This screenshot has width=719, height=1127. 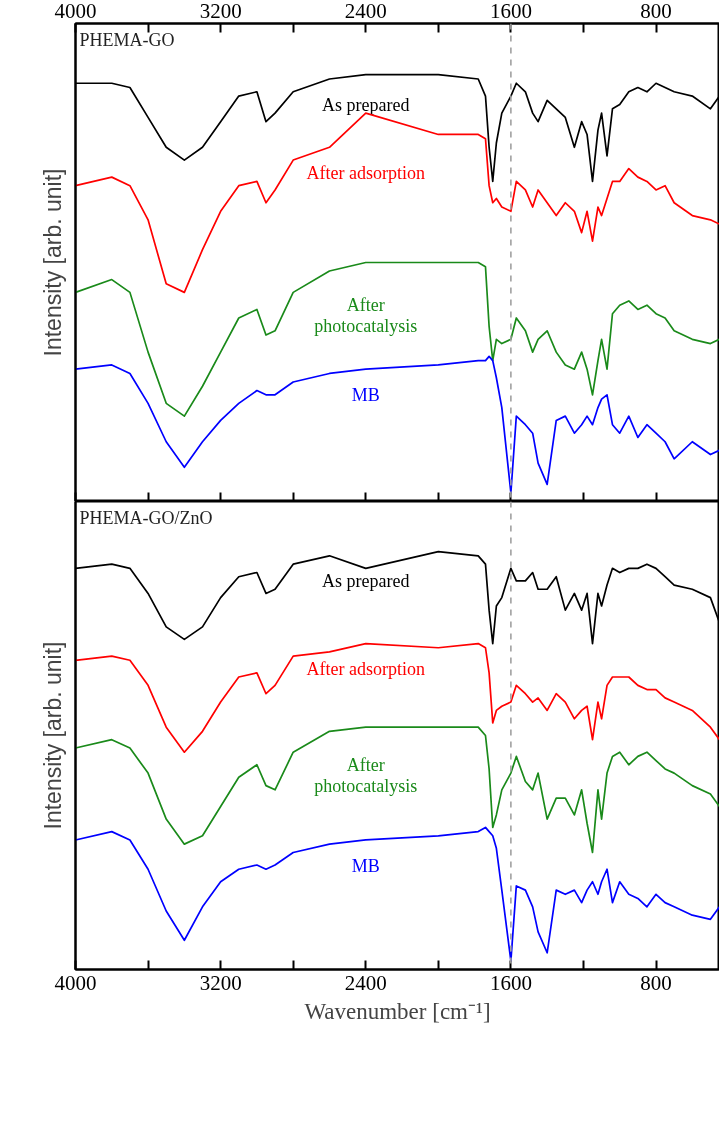 I want to click on x-axis-title: Wavenumber [cm⁻¹], so click(x=397, y=1011).